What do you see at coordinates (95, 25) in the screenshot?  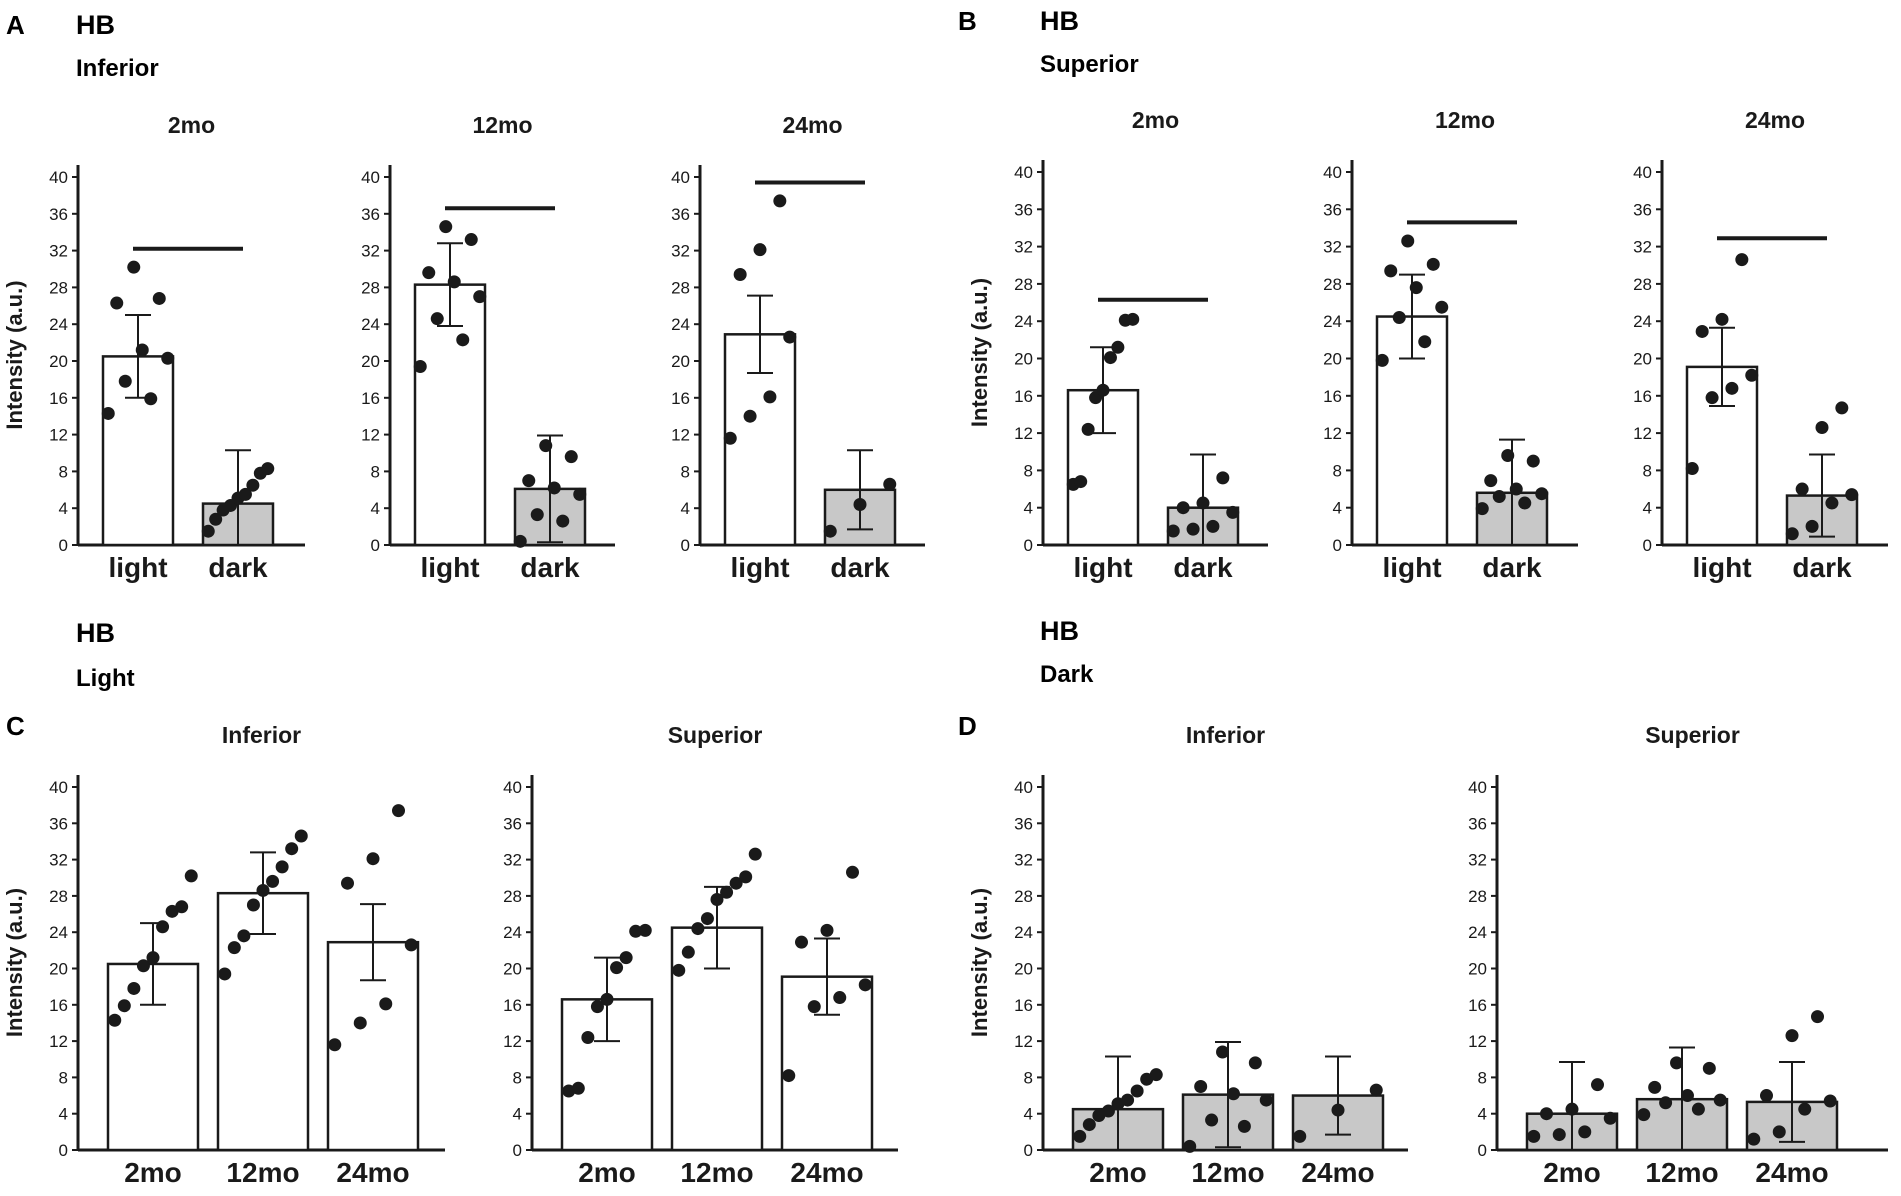 I see `panel-title-a: HB` at bounding box center [95, 25].